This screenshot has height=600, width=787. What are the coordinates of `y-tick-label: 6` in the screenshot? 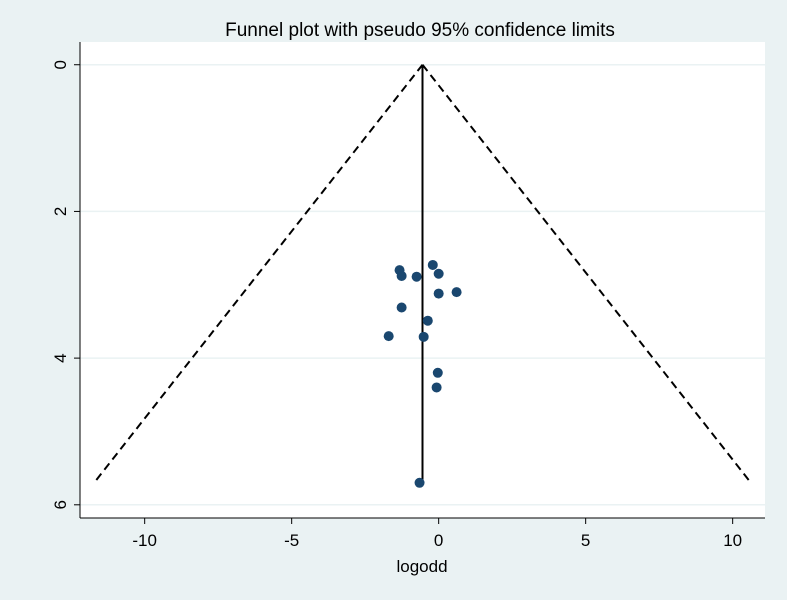 It's located at (60, 504).